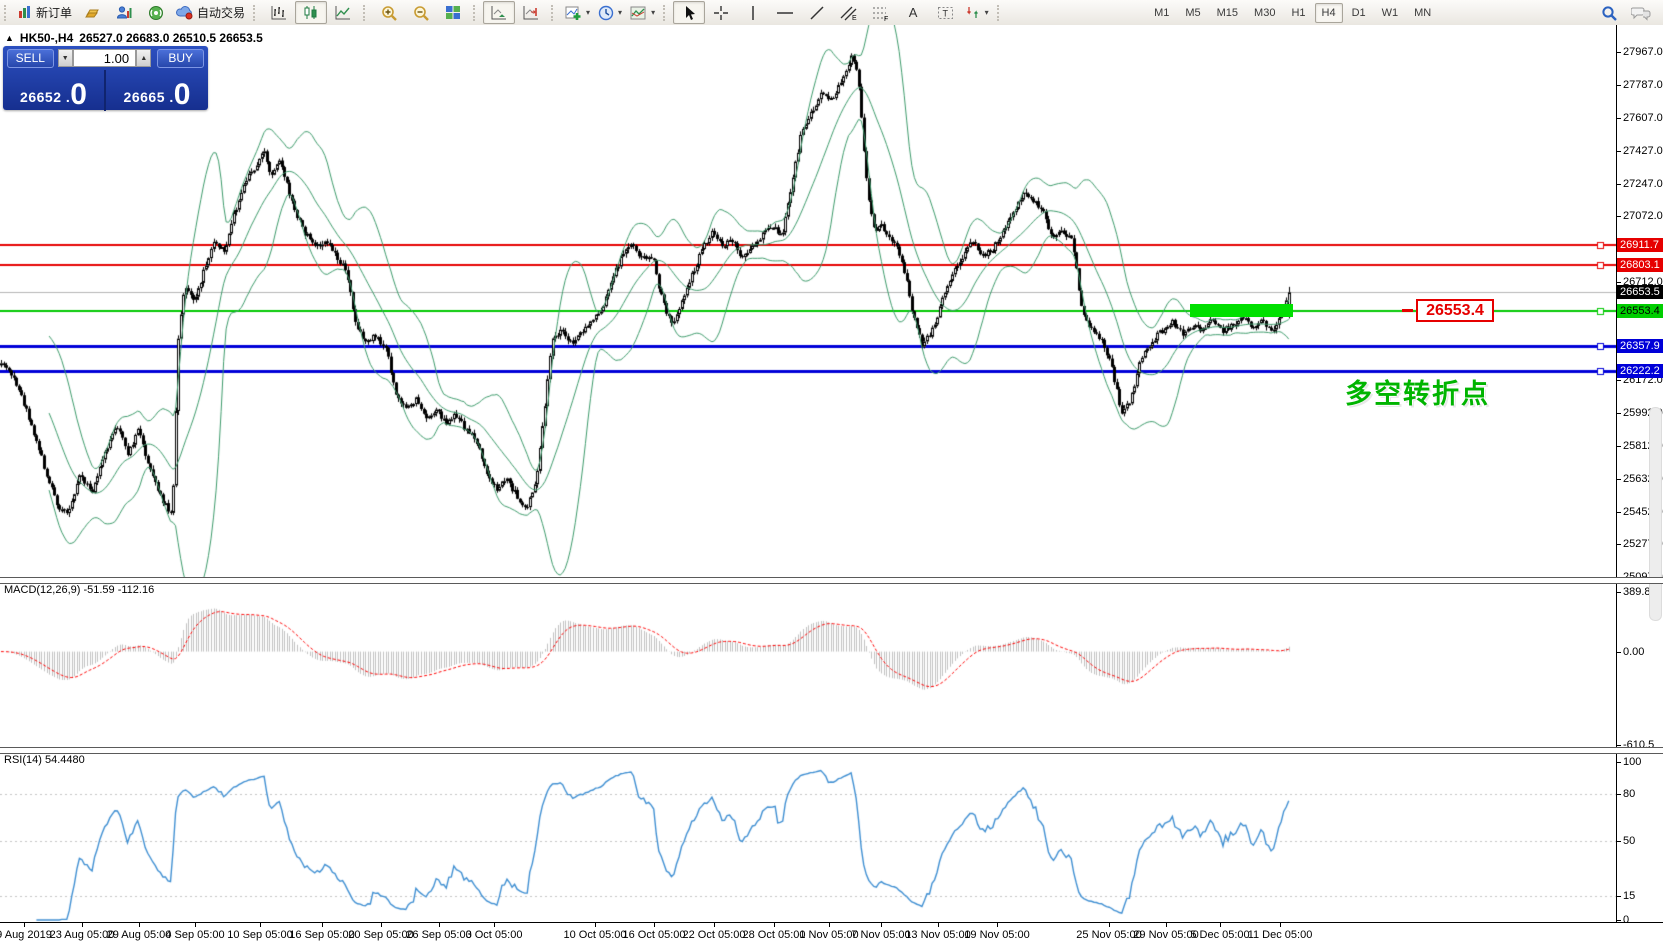 The image size is (1663, 946). What do you see at coordinates (65, 58) in the screenshot?
I see `volume-decrease-button: ▼` at bounding box center [65, 58].